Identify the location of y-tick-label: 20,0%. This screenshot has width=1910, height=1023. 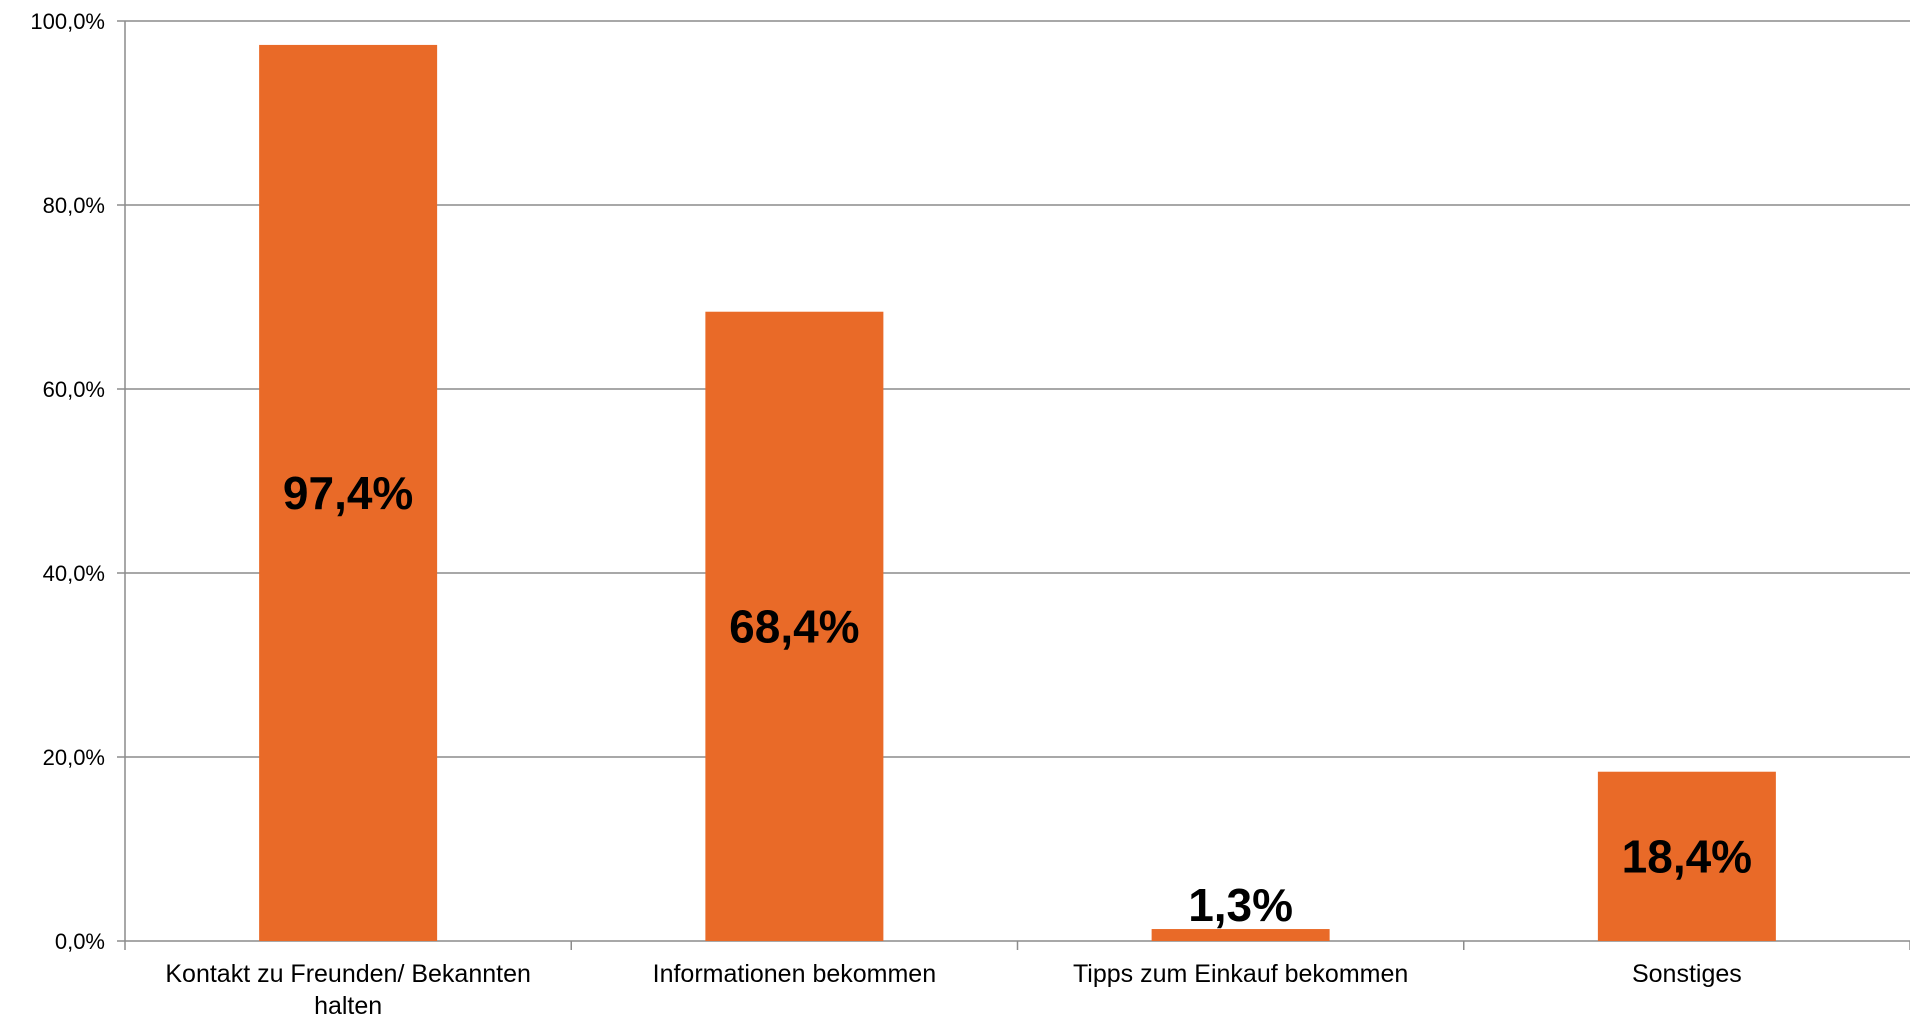
(74, 757).